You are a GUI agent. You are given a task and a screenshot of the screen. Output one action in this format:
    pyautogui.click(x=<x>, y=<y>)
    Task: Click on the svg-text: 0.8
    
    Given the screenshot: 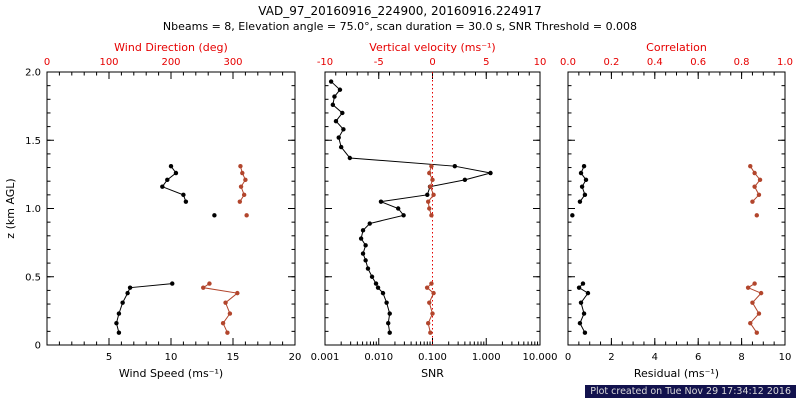 What is the action you would take?
    pyautogui.click(x=742, y=62)
    